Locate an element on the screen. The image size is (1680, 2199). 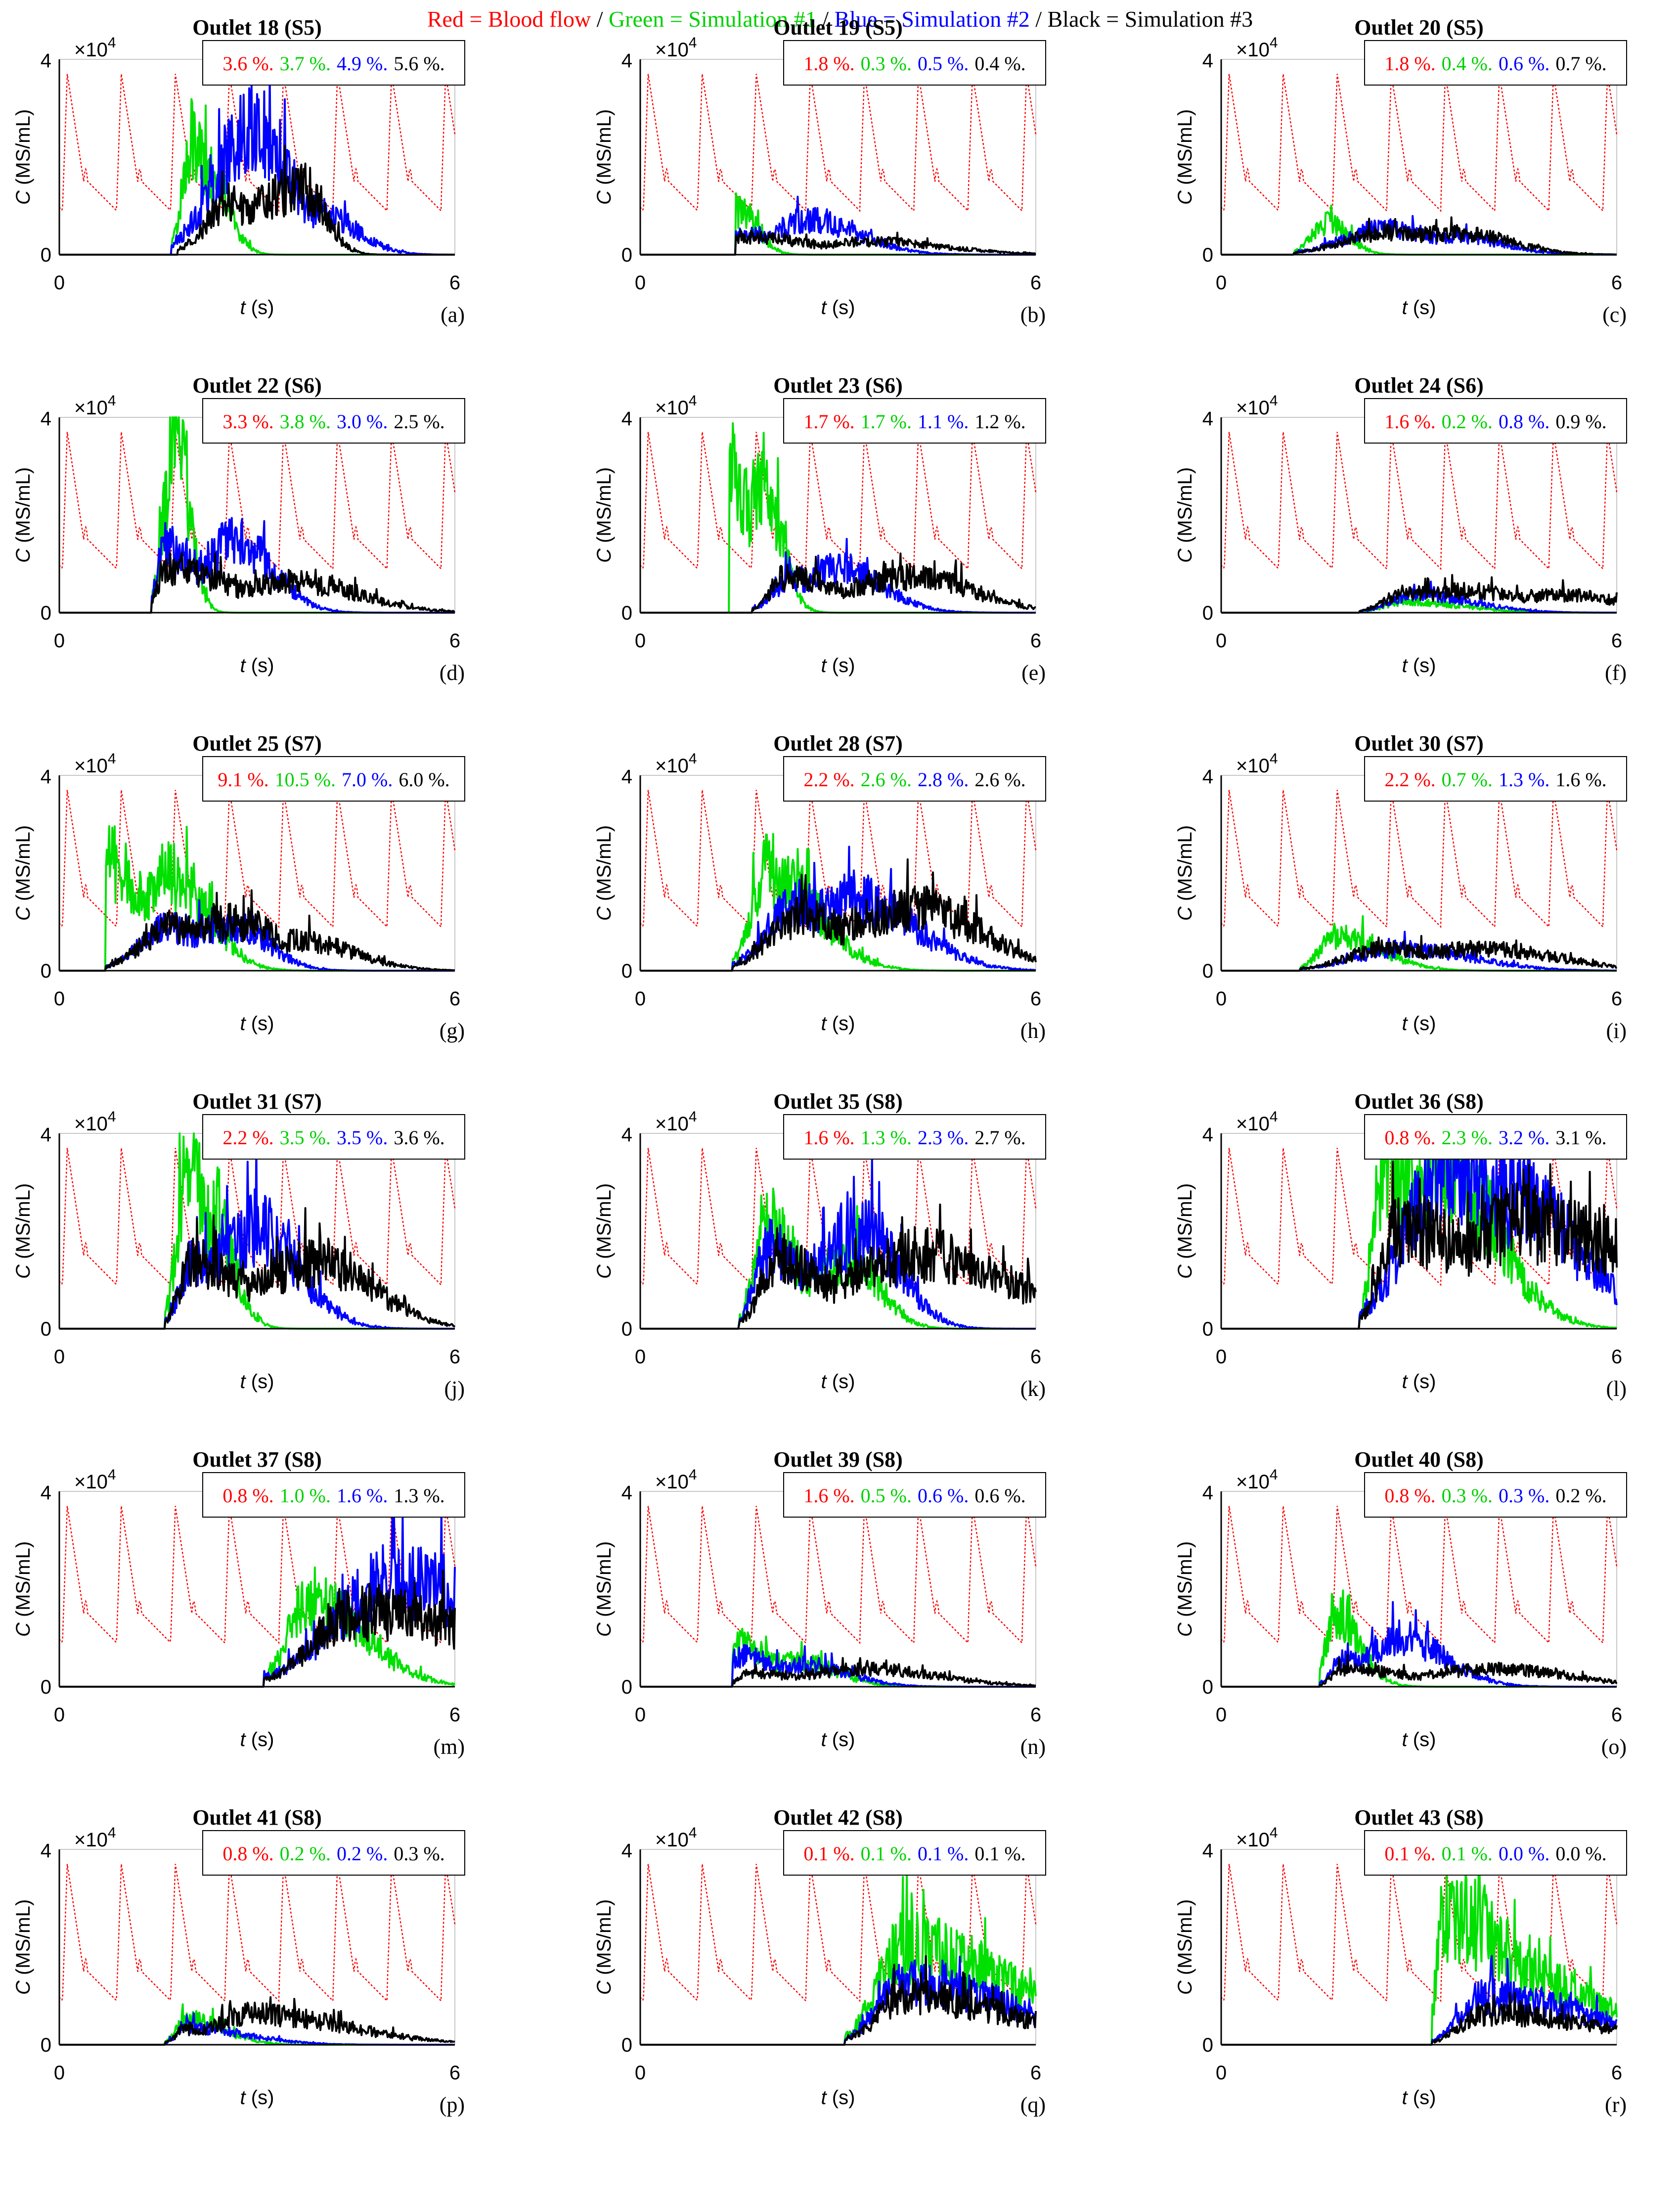
panel-title: Outlet 25 (S7) is located at coordinates (257, 743).